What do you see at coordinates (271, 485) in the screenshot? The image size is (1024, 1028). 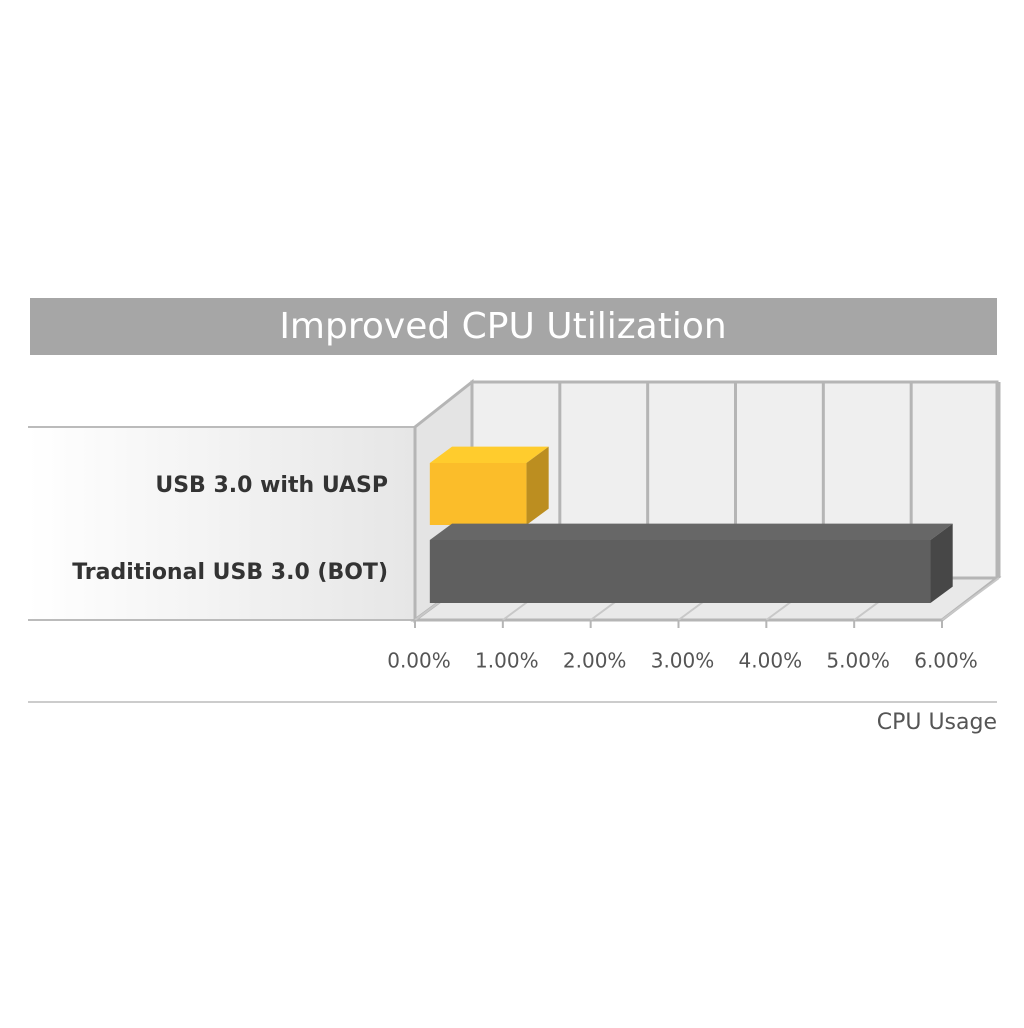 I see `category-label: USB 3.0 with UASP` at bounding box center [271, 485].